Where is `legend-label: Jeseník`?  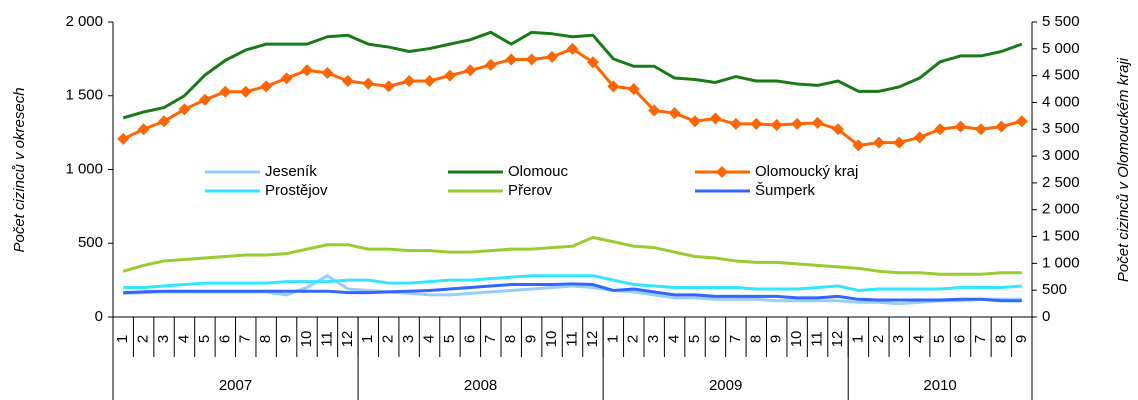
legend-label: Jeseník is located at coordinates (291, 171).